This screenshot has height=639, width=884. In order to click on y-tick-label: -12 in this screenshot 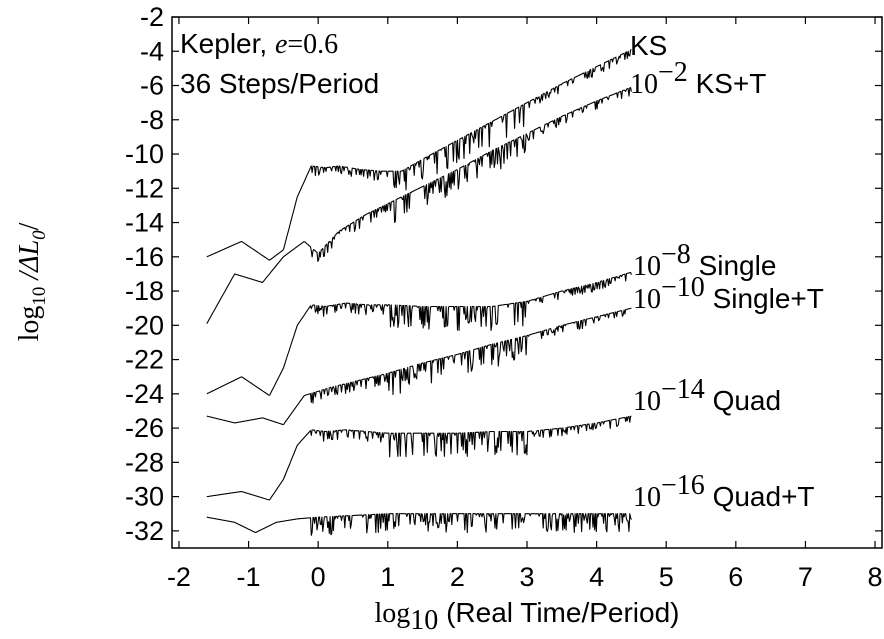, I will do `click(144, 188)`.